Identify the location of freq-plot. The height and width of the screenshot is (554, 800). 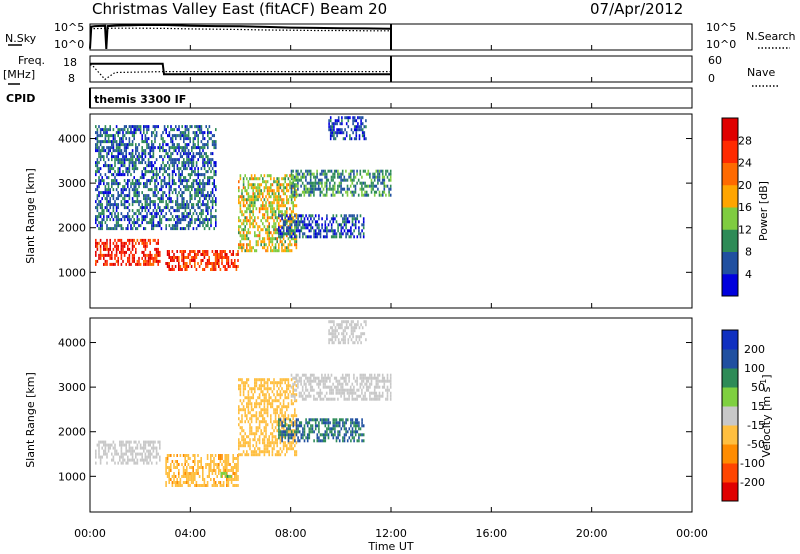
(240, 69).